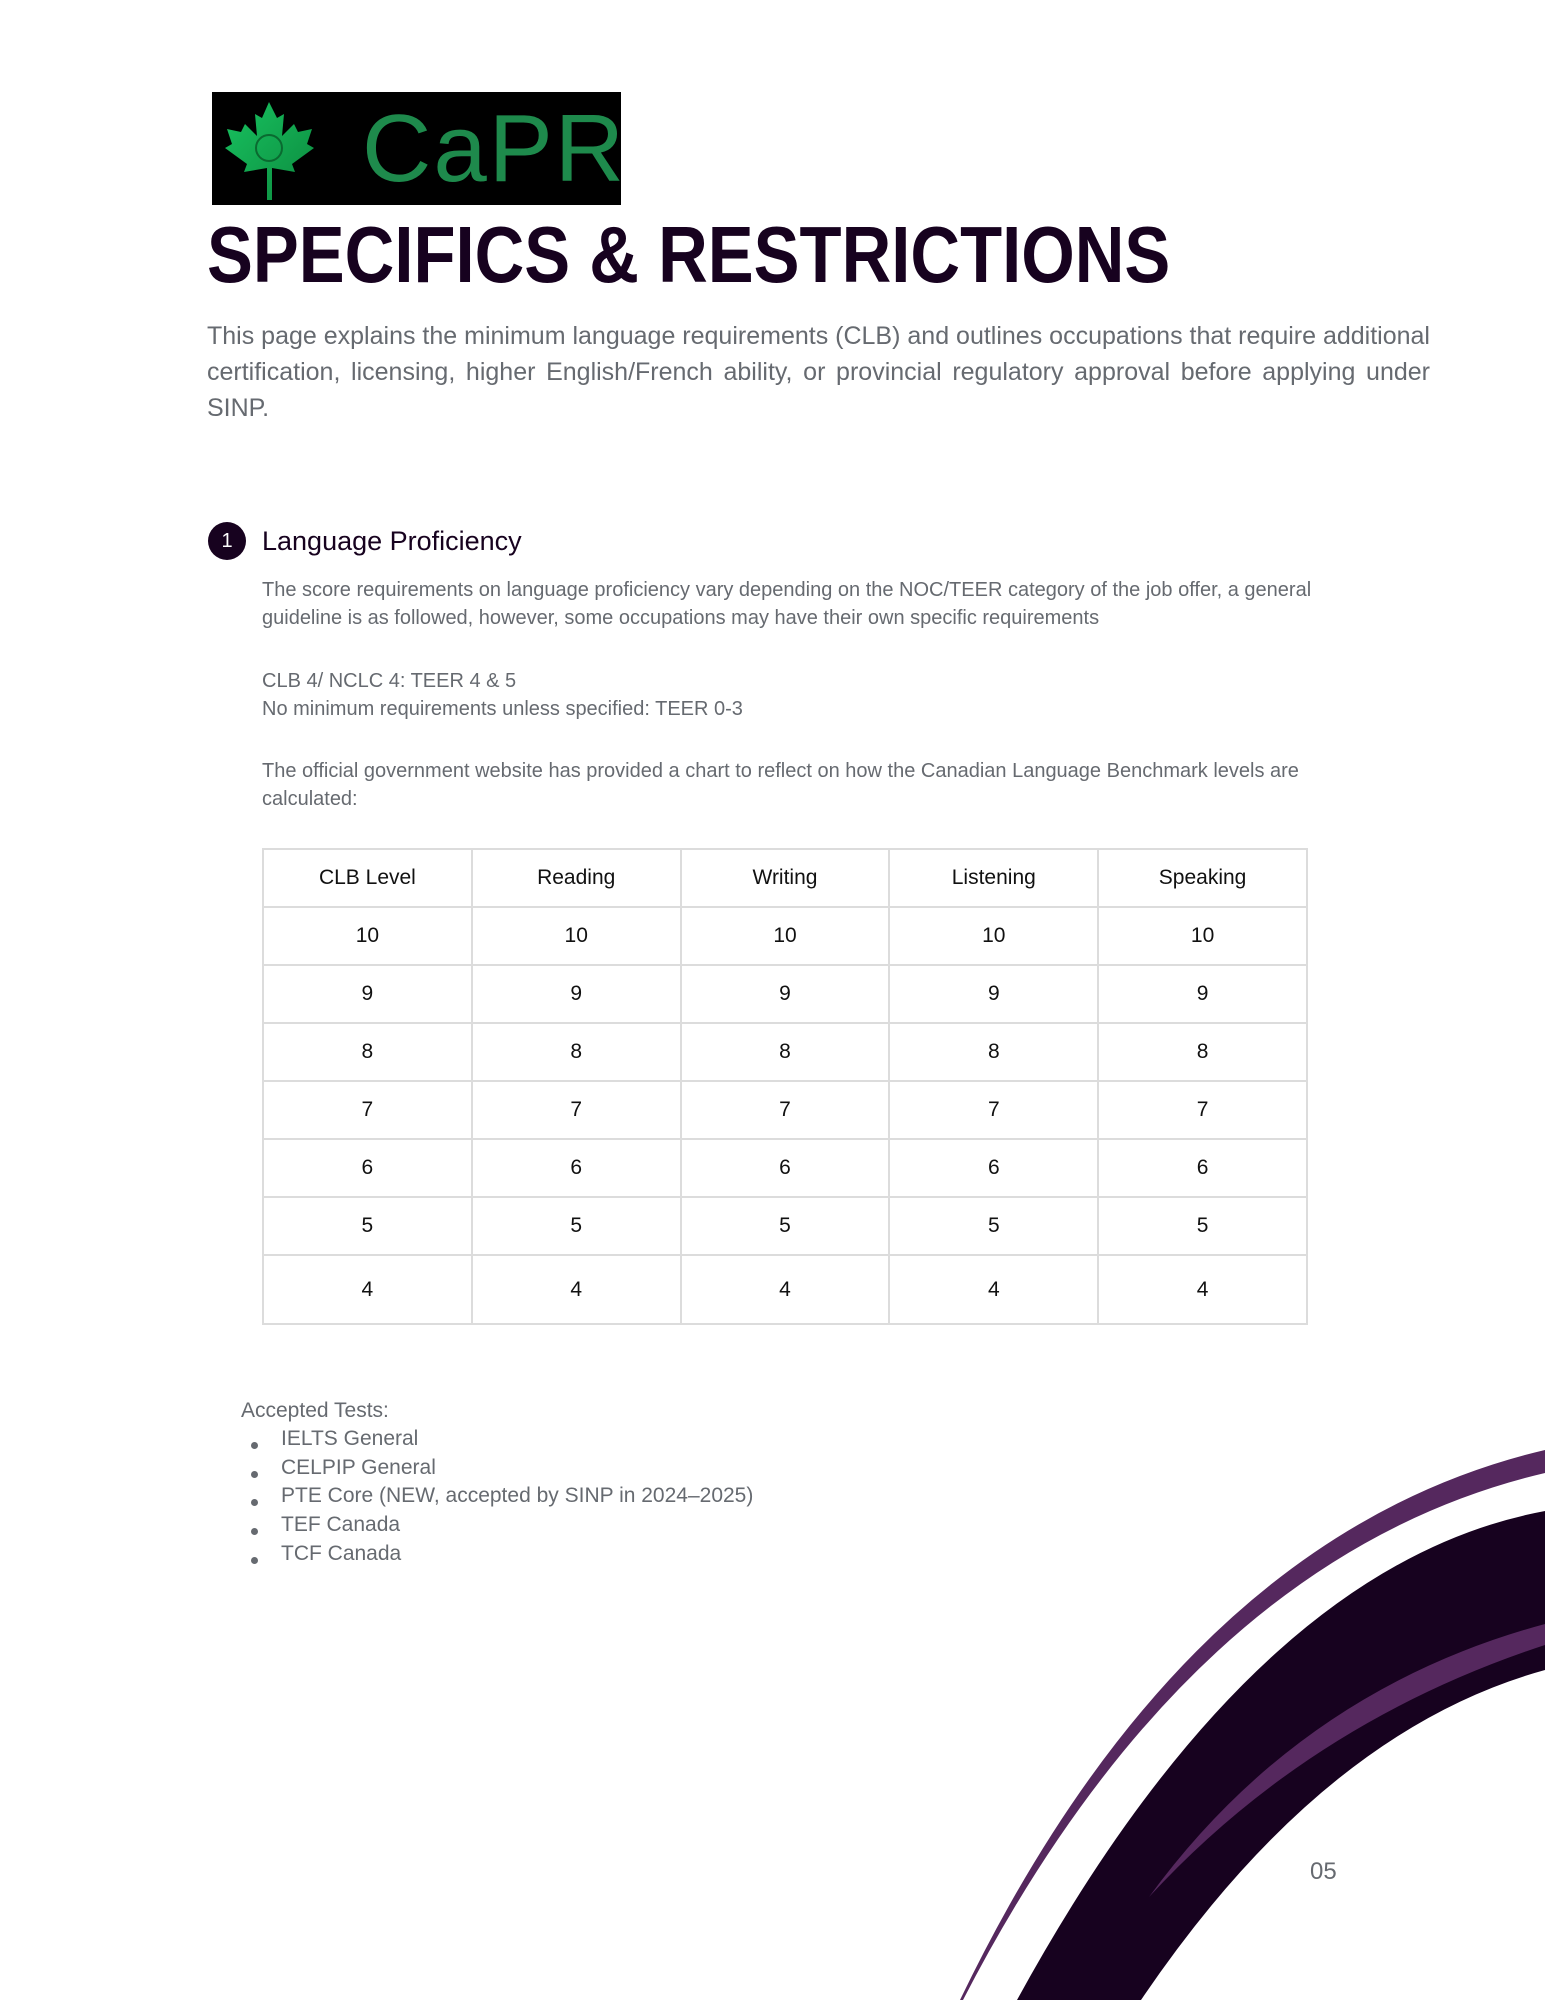 Image resolution: width=1545 pixels, height=2000 pixels. I want to click on table-row: 10 10 10 10 10, so click(785, 936).